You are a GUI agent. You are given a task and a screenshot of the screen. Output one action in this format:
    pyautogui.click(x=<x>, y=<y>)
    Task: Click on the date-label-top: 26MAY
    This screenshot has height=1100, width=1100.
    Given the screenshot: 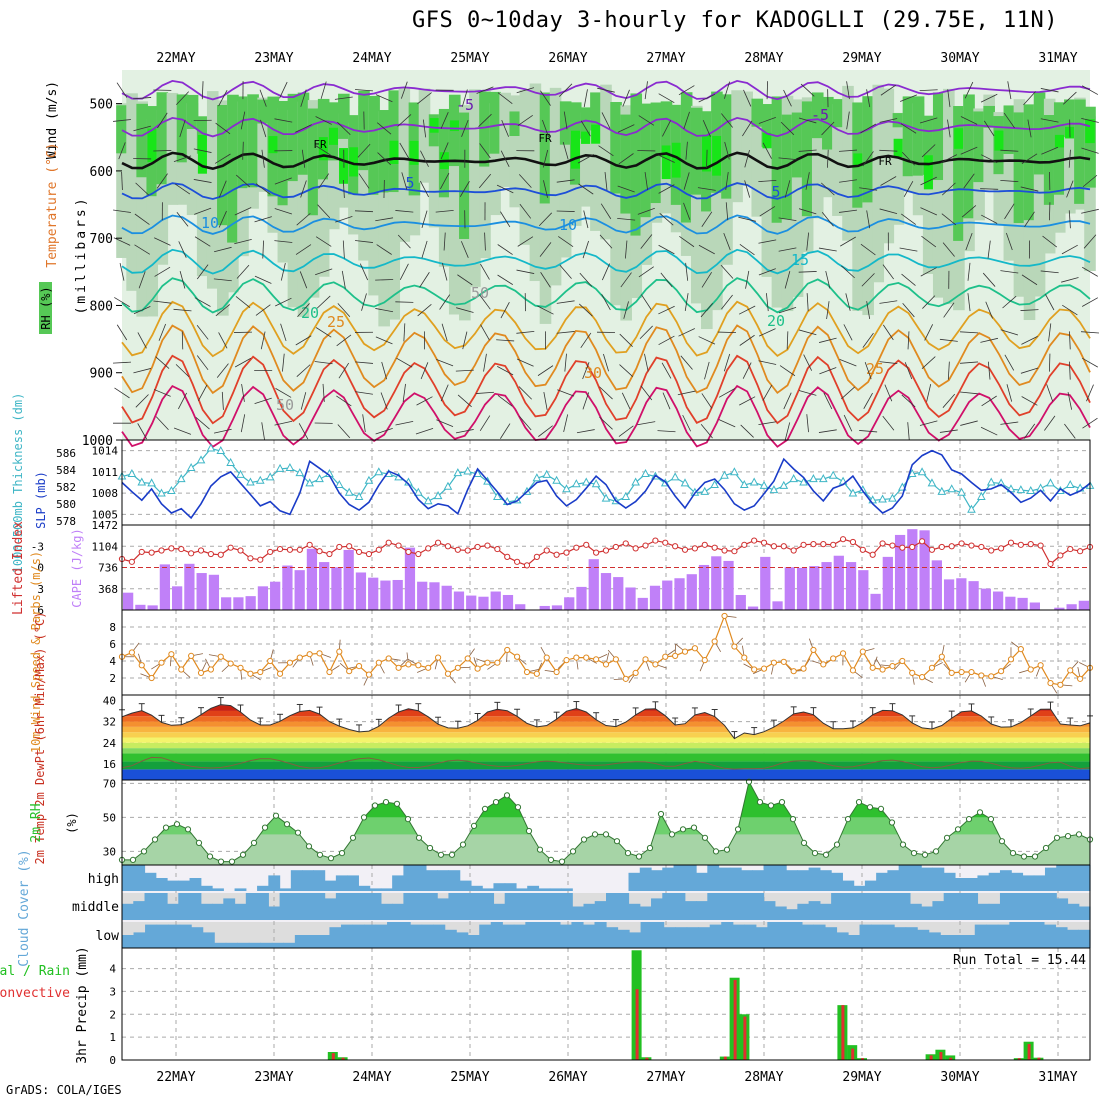 What is the action you would take?
    pyautogui.click(x=567, y=58)
    